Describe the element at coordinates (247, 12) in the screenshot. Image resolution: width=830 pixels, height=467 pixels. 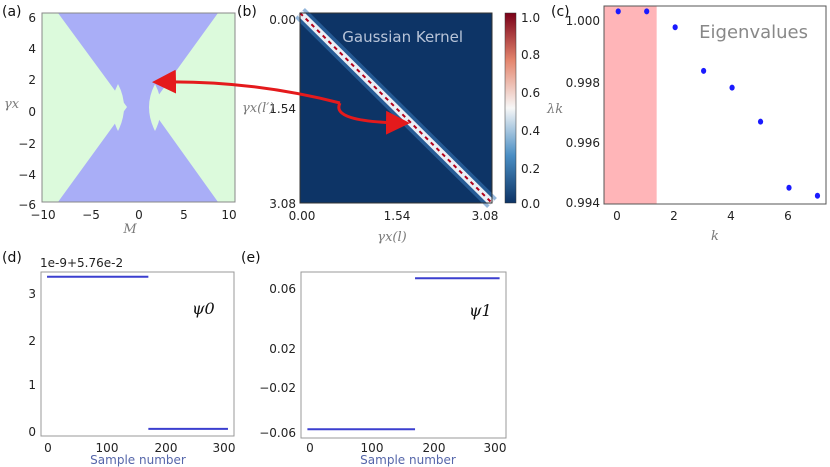
I see `panel-b-label: (b)` at that location.